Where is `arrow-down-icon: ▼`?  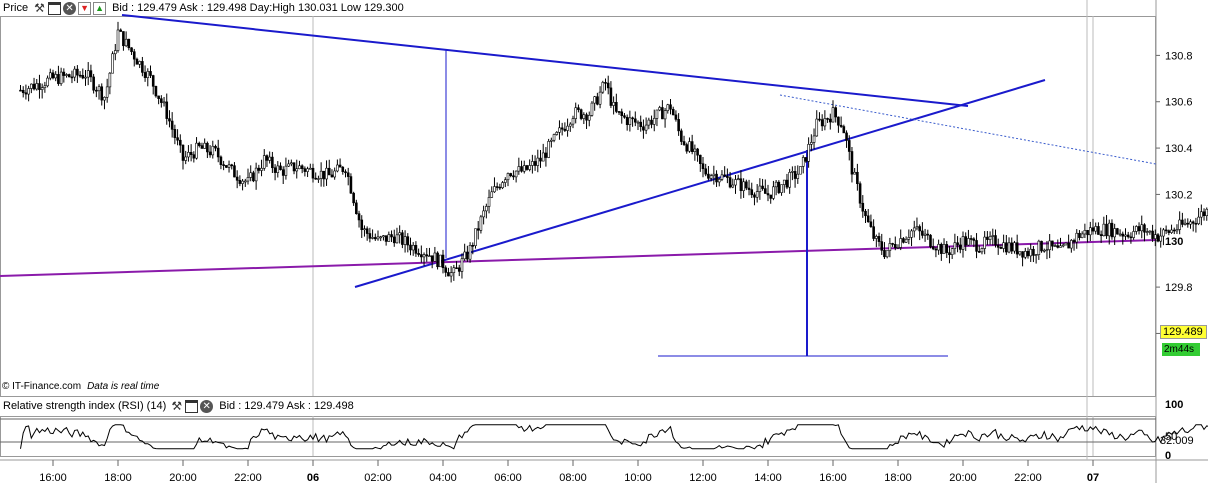
arrow-down-icon: ▼ is located at coordinates (85, 8).